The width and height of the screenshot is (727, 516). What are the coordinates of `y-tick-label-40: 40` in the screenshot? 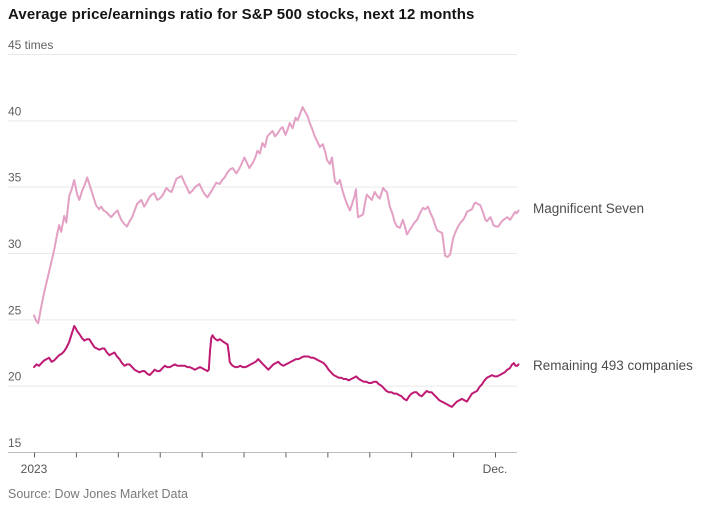 It's located at (15, 111).